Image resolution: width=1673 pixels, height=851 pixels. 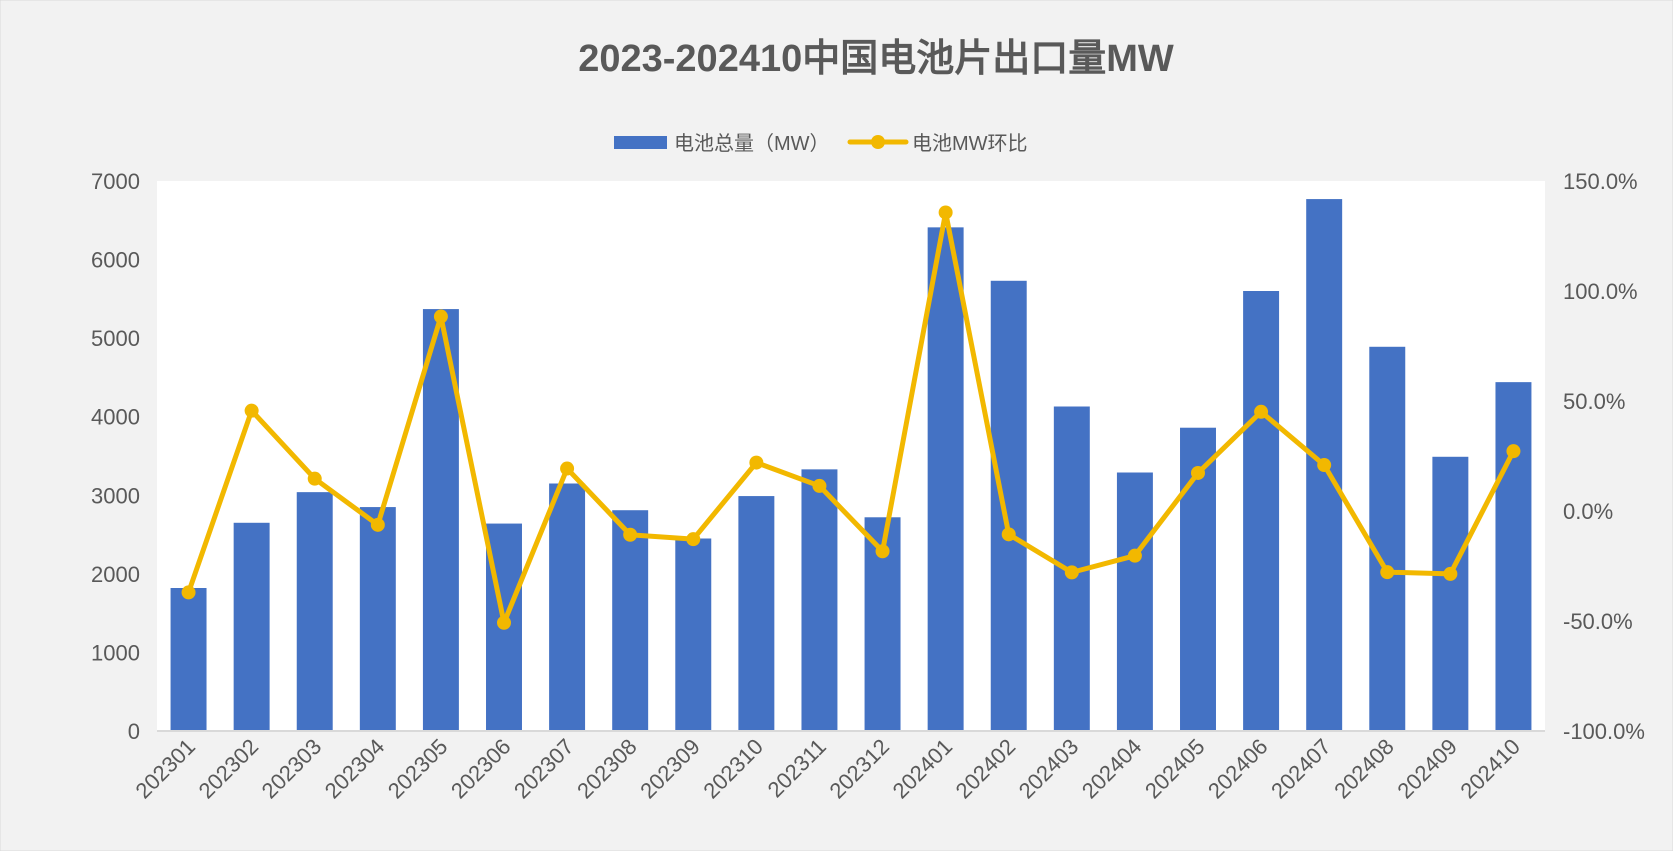 What do you see at coordinates (878, 142) in the screenshot?
I see `legend-line-marker` at bounding box center [878, 142].